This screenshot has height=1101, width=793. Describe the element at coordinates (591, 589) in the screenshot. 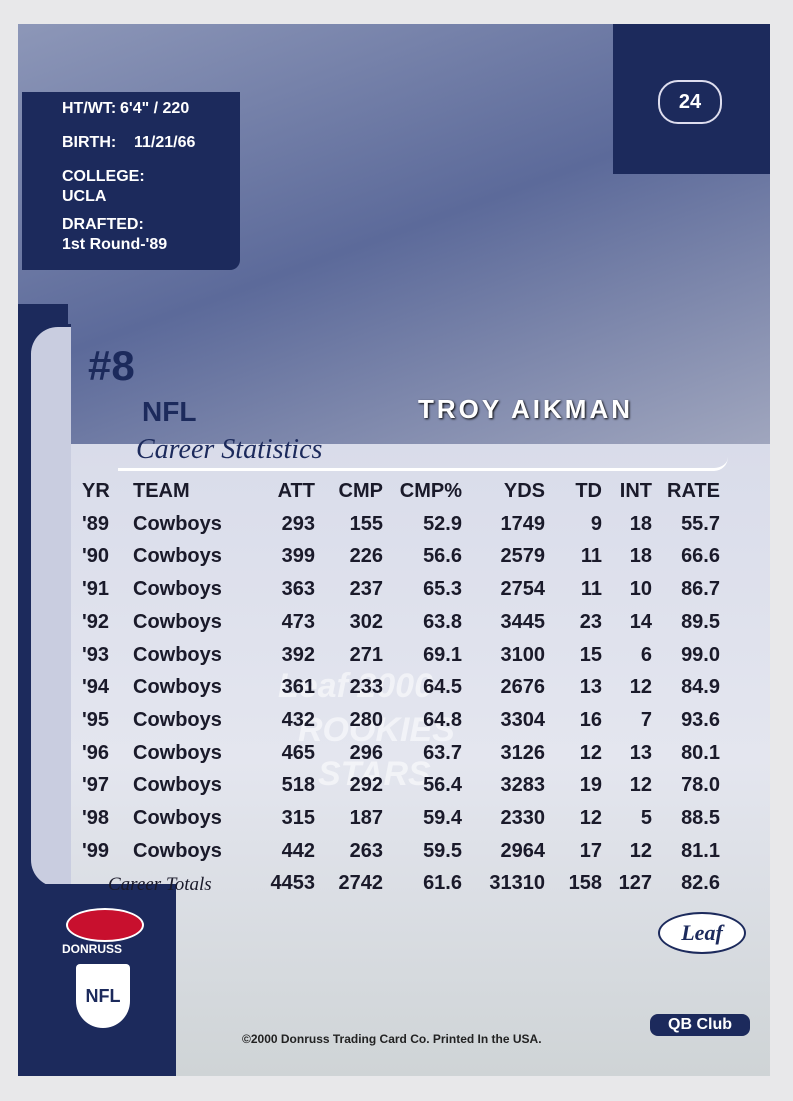

I see `table-cell: 11` at that location.